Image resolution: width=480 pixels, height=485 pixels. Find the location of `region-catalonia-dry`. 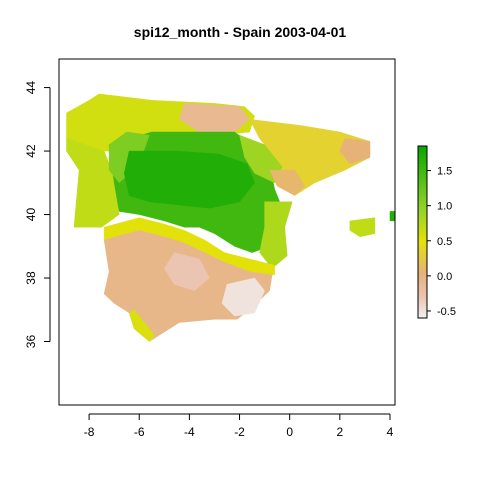

region-catalonia-dry is located at coordinates (355, 151).